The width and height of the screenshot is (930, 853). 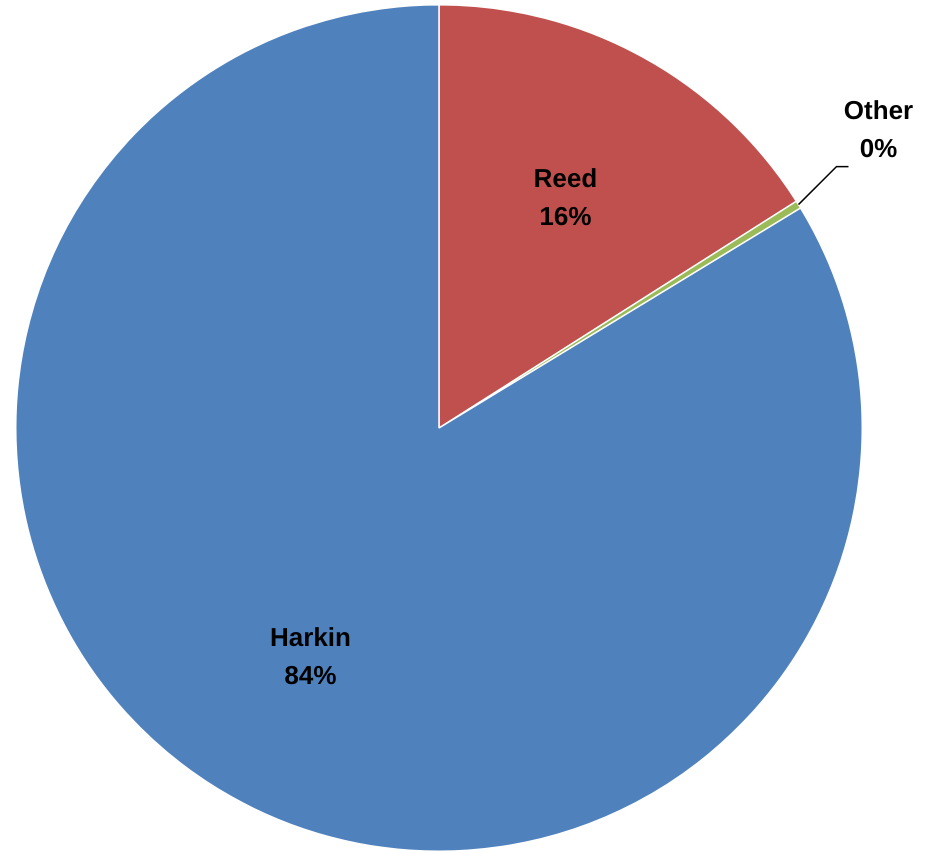 What do you see at coordinates (310, 637) in the screenshot?
I see `slice-label: Harkin` at bounding box center [310, 637].